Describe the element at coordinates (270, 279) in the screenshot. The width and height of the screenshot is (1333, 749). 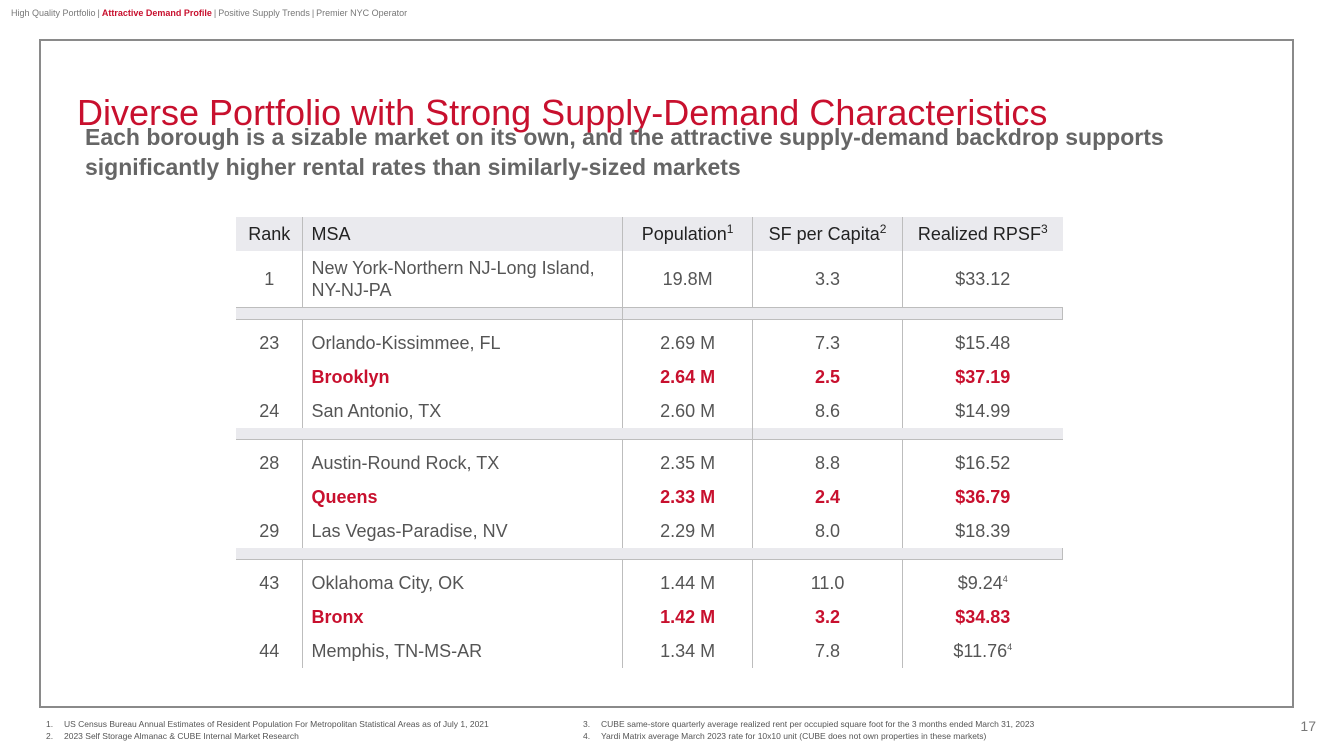
I see `rank-cell: 1` at that location.